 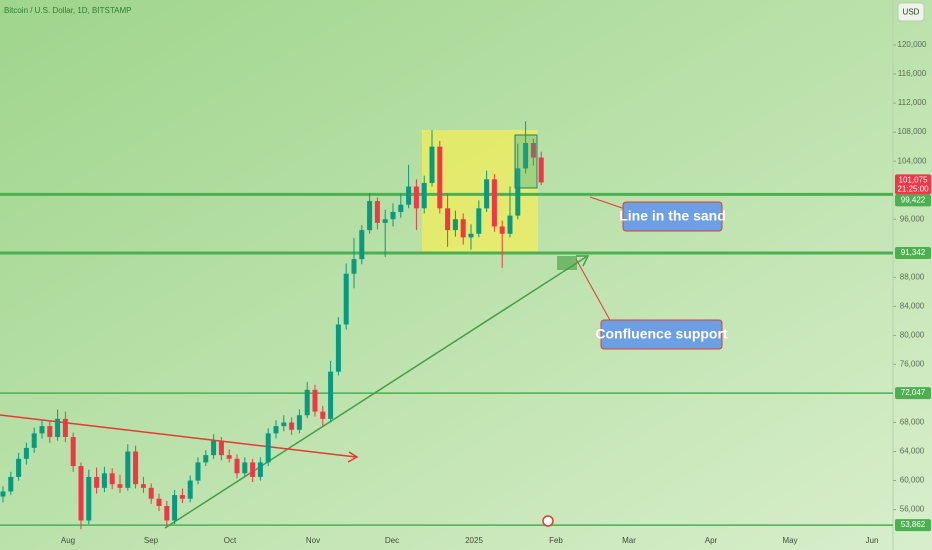 What do you see at coordinates (68, 540) in the screenshot?
I see `x-tick-label: Aug` at bounding box center [68, 540].